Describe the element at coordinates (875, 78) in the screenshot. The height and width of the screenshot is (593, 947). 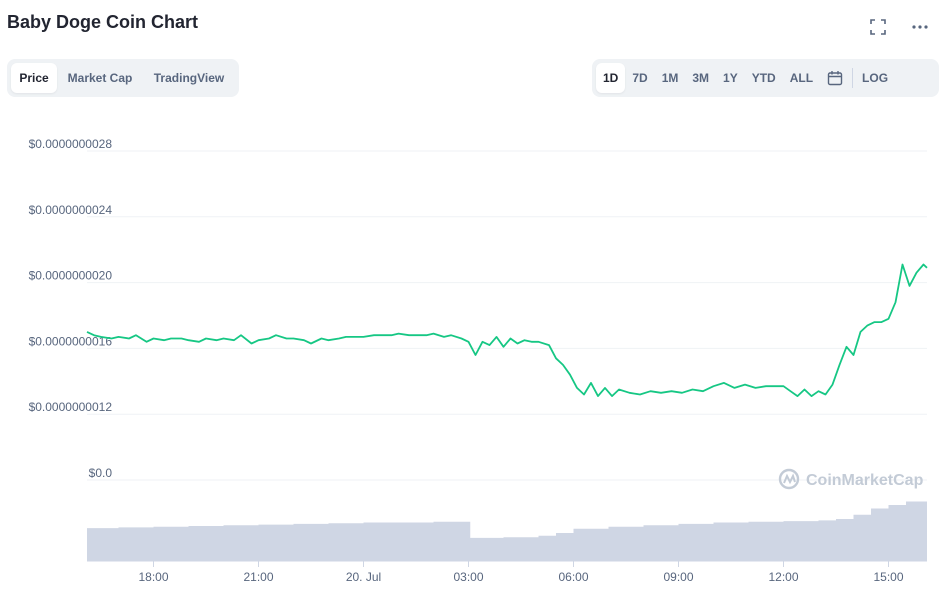
I see `log-scale-toggle: LOG` at that location.